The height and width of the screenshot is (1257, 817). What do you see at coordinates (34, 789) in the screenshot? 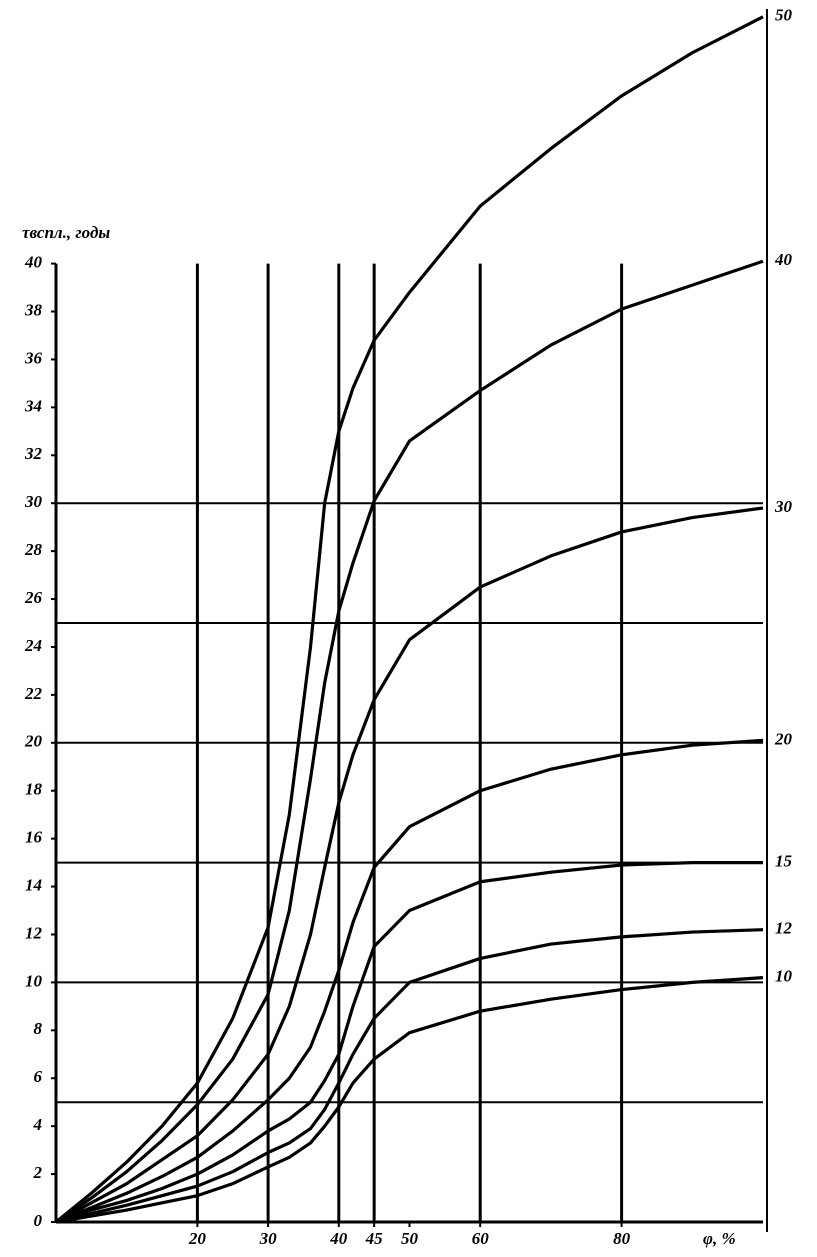
I see `y-tick-label: 18` at bounding box center [34, 789].